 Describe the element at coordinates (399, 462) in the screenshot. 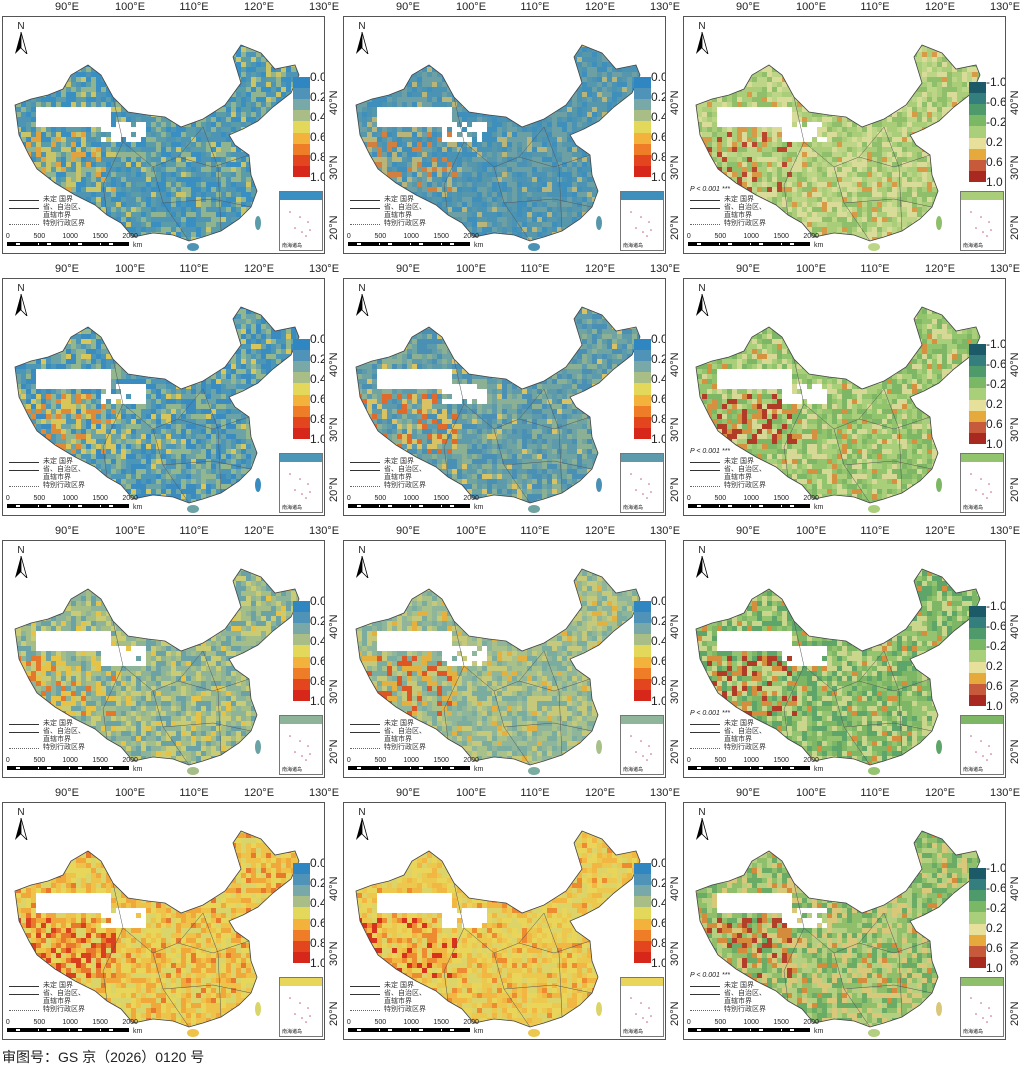

I see `legend-label: 未定 国界` at that location.